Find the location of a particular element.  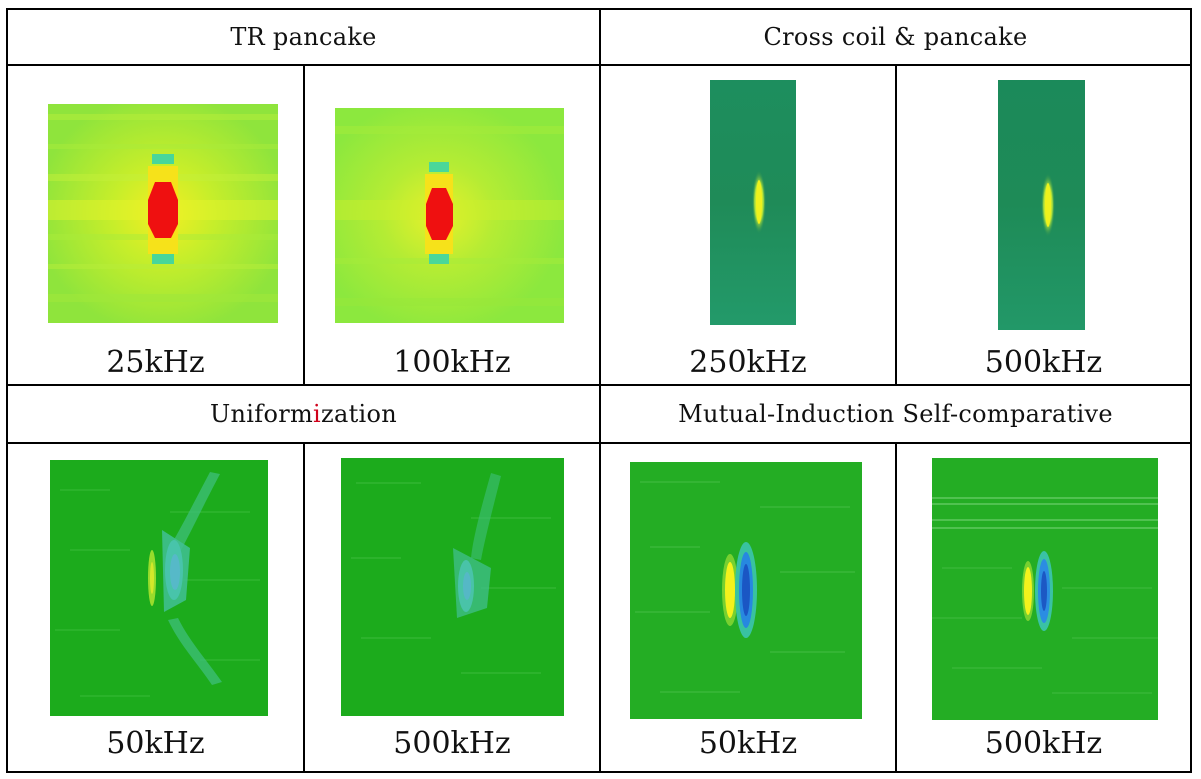

caption-cc-500khz: 500kHz is located at coordinates (1043, 362).